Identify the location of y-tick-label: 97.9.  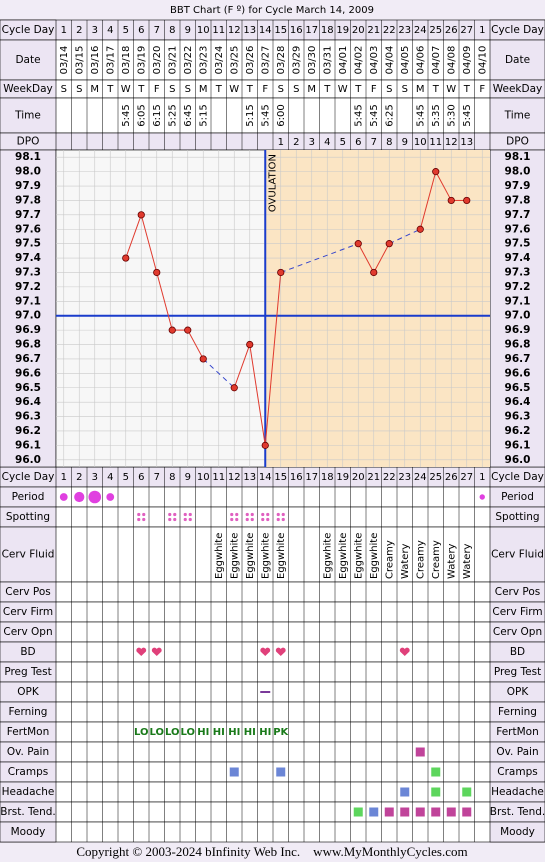
(28, 186).